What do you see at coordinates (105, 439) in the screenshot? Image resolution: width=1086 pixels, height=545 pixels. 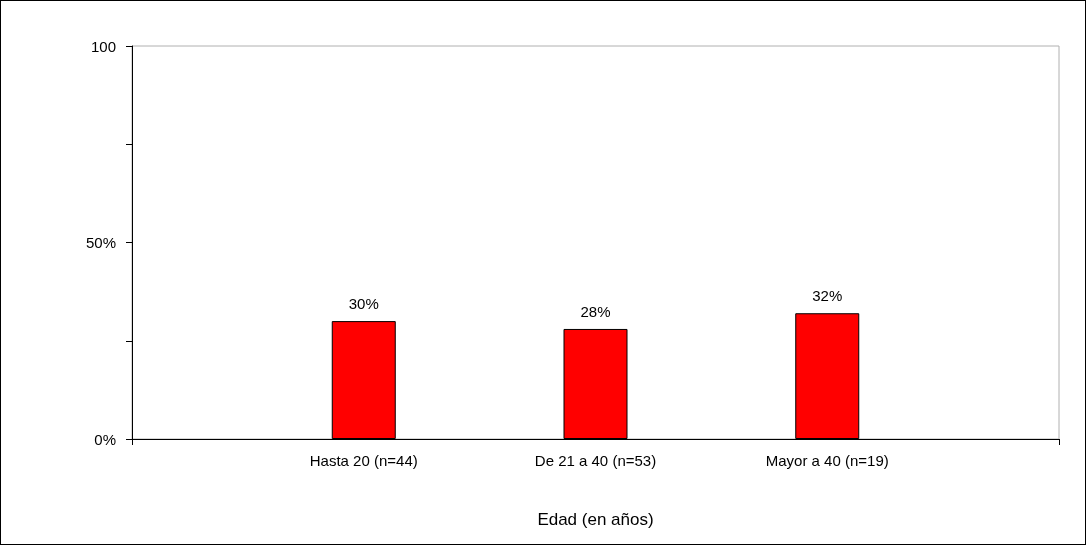 I see `y-tick-label: 0%` at bounding box center [105, 439].